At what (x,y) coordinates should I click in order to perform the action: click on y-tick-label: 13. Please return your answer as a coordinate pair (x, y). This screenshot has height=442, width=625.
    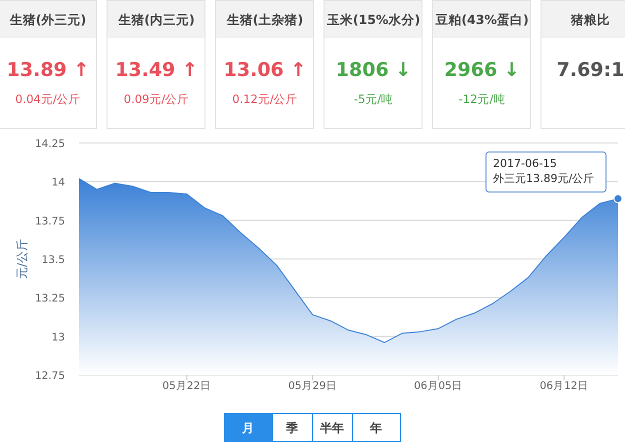
    Looking at the image, I should click on (58, 337).